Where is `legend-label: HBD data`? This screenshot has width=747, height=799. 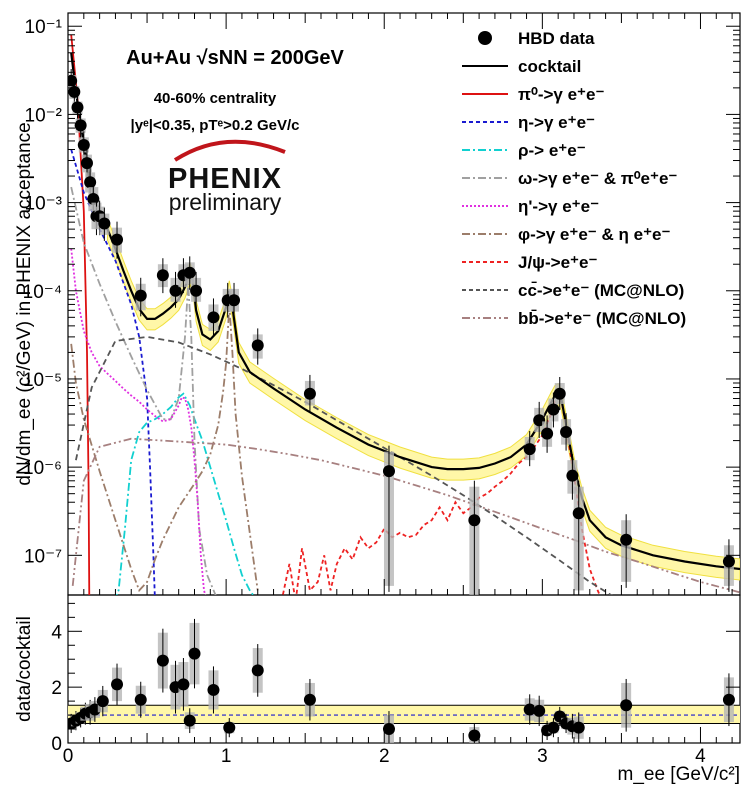
legend-label: HBD data is located at coordinates (556, 38).